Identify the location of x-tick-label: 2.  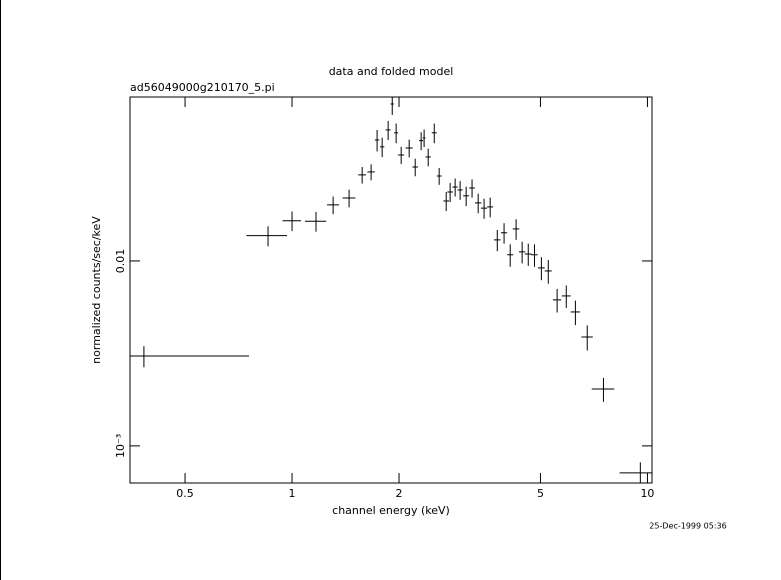
(399, 493).